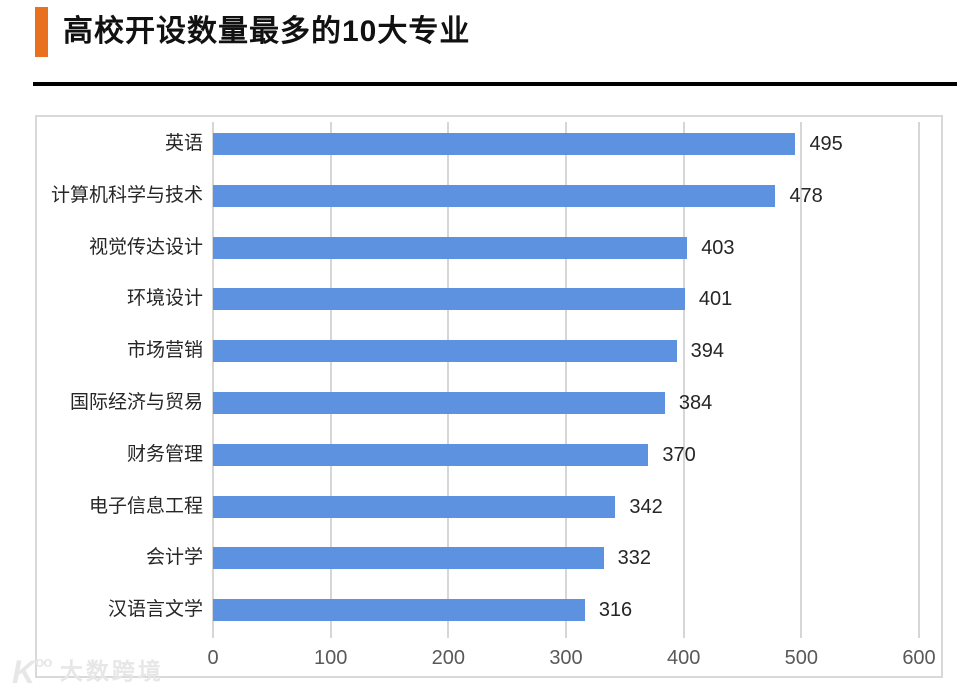 The height and width of the screenshot is (697, 978). I want to click on category-label: 视觉传达设计, so click(145, 247).